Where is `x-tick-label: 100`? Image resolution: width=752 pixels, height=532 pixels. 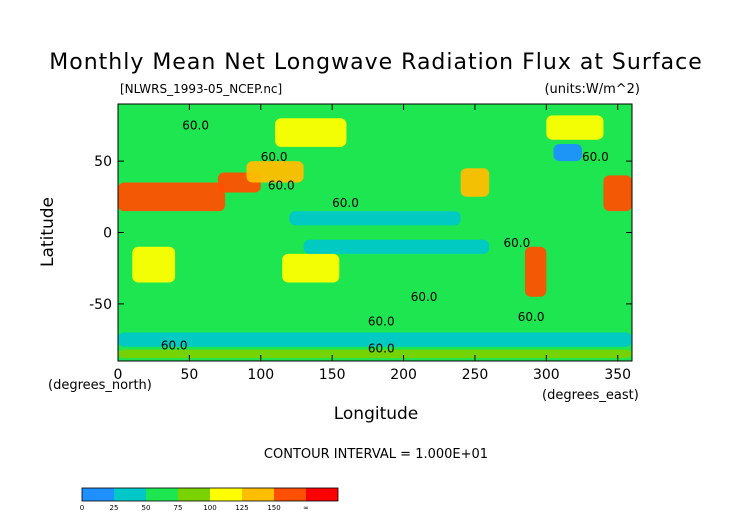 x-tick-label: 100 is located at coordinates (260, 375).